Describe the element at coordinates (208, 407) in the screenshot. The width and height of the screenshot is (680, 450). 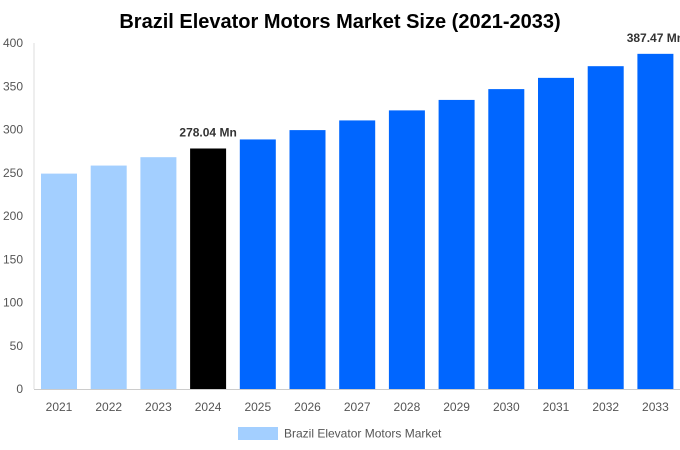
I see `x-tick-label: 2024` at that location.